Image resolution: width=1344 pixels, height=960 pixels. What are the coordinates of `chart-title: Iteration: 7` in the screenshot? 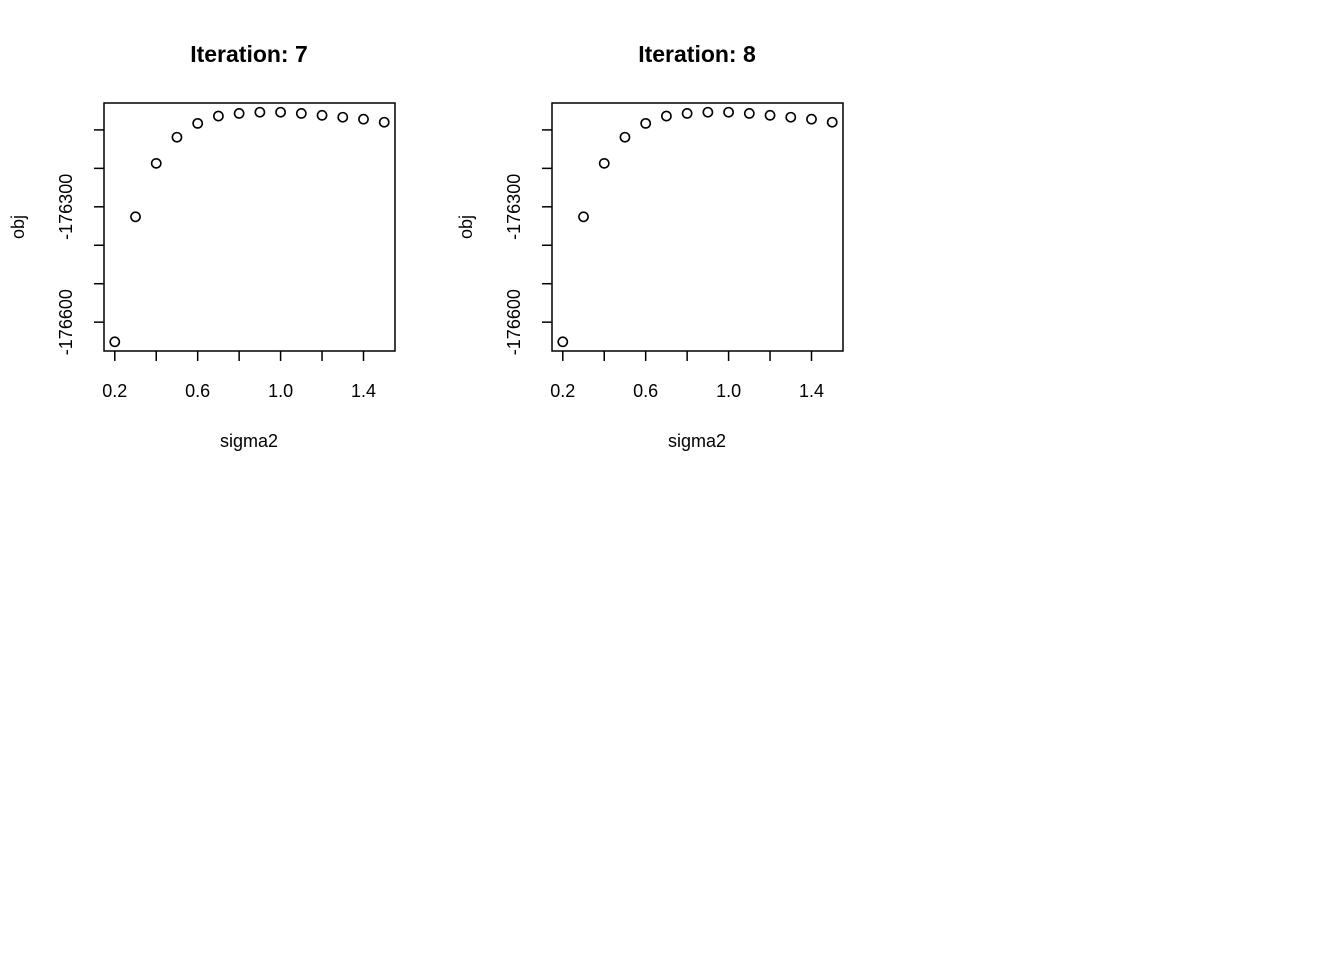 It's located at (249, 54).